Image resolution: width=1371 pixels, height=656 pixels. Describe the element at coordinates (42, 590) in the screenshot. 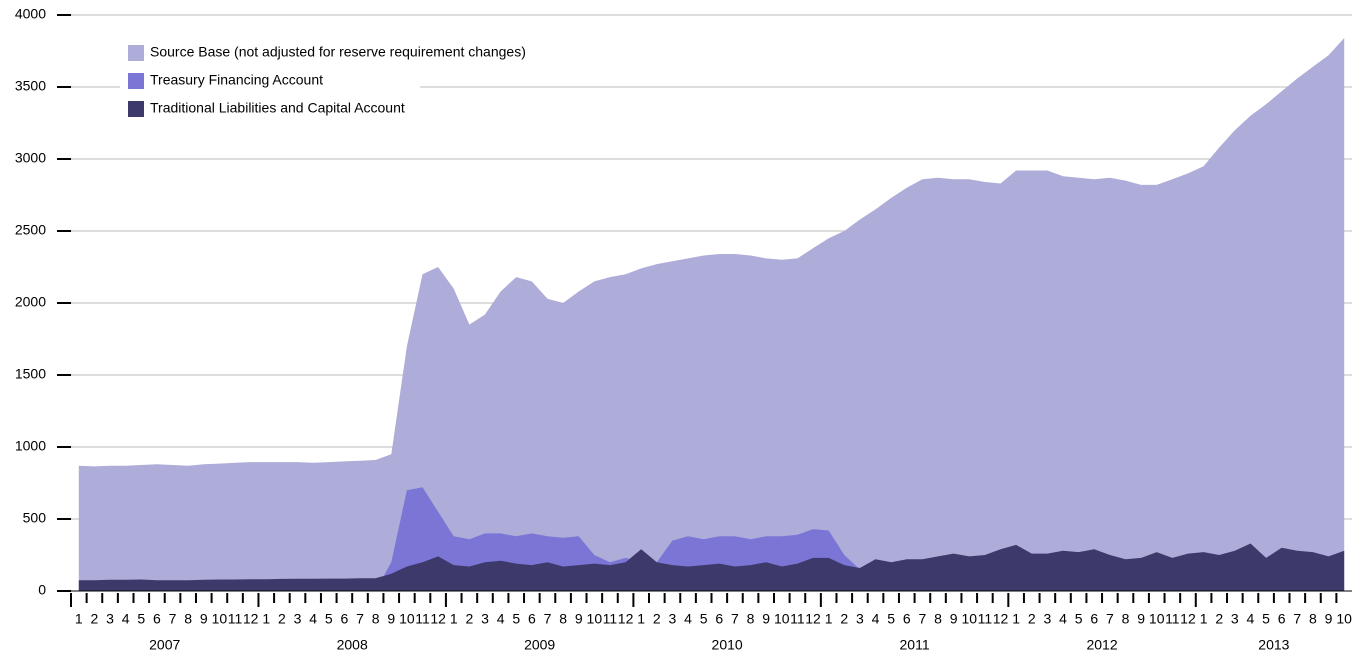

I see `y-tick-label: 0` at that location.